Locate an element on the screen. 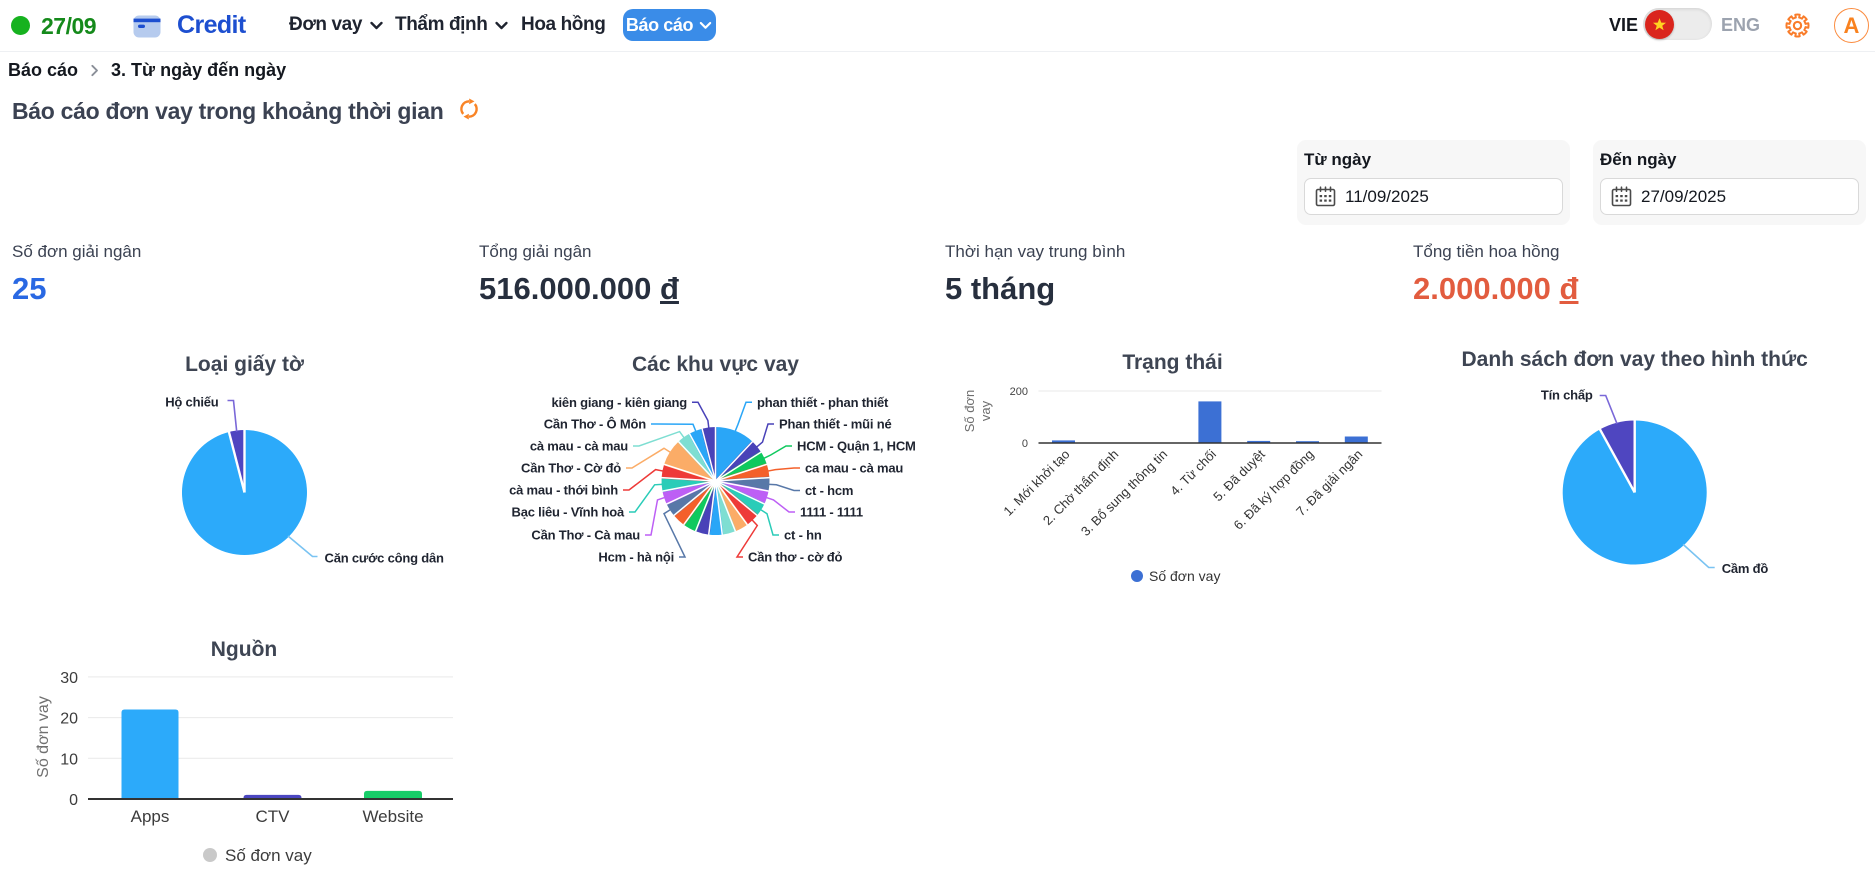 Image resolution: width=1875 pixels, height=877 pixels. svg-text: HCM - Quận 1, HCM is located at coordinates (856, 446).